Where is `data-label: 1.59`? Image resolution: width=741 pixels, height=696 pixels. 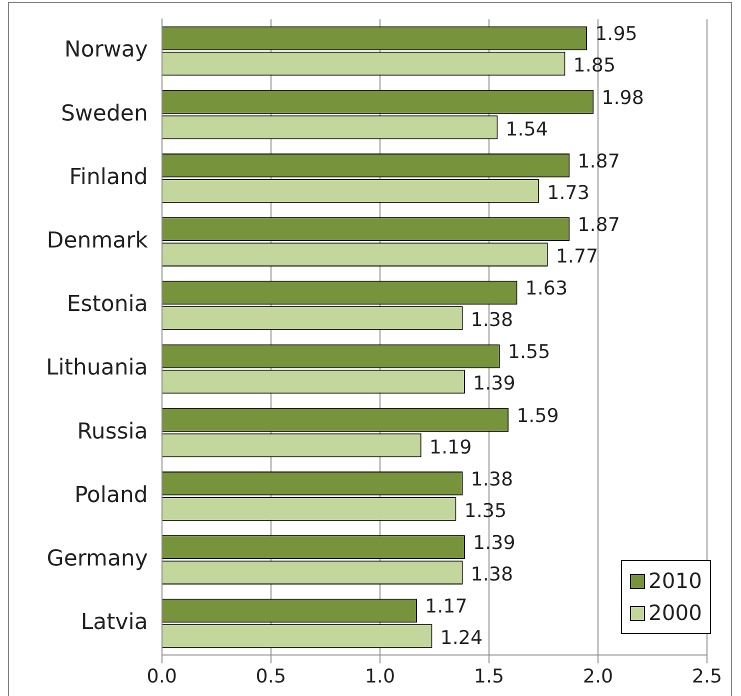
data-label: 1.59 is located at coordinates (537, 415).